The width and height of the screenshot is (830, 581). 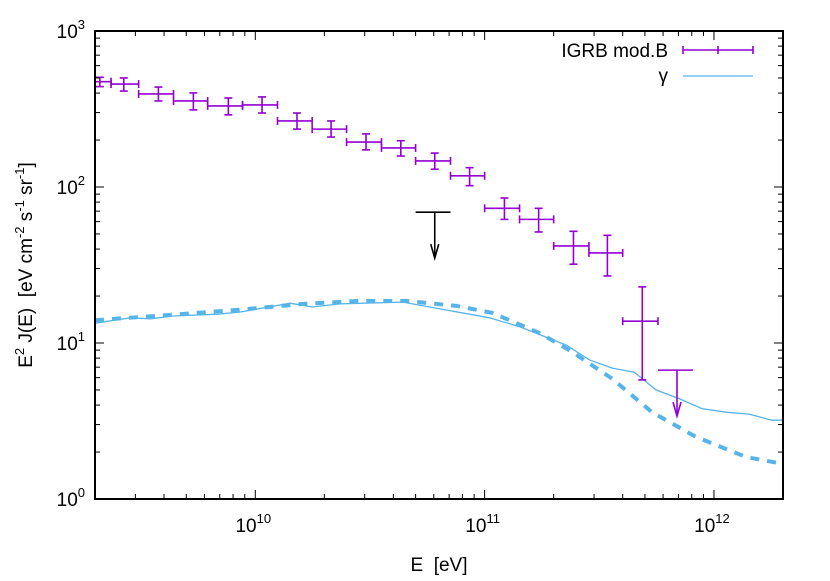 I want to click on x-tick-label: 1010, so click(x=253, y=524).